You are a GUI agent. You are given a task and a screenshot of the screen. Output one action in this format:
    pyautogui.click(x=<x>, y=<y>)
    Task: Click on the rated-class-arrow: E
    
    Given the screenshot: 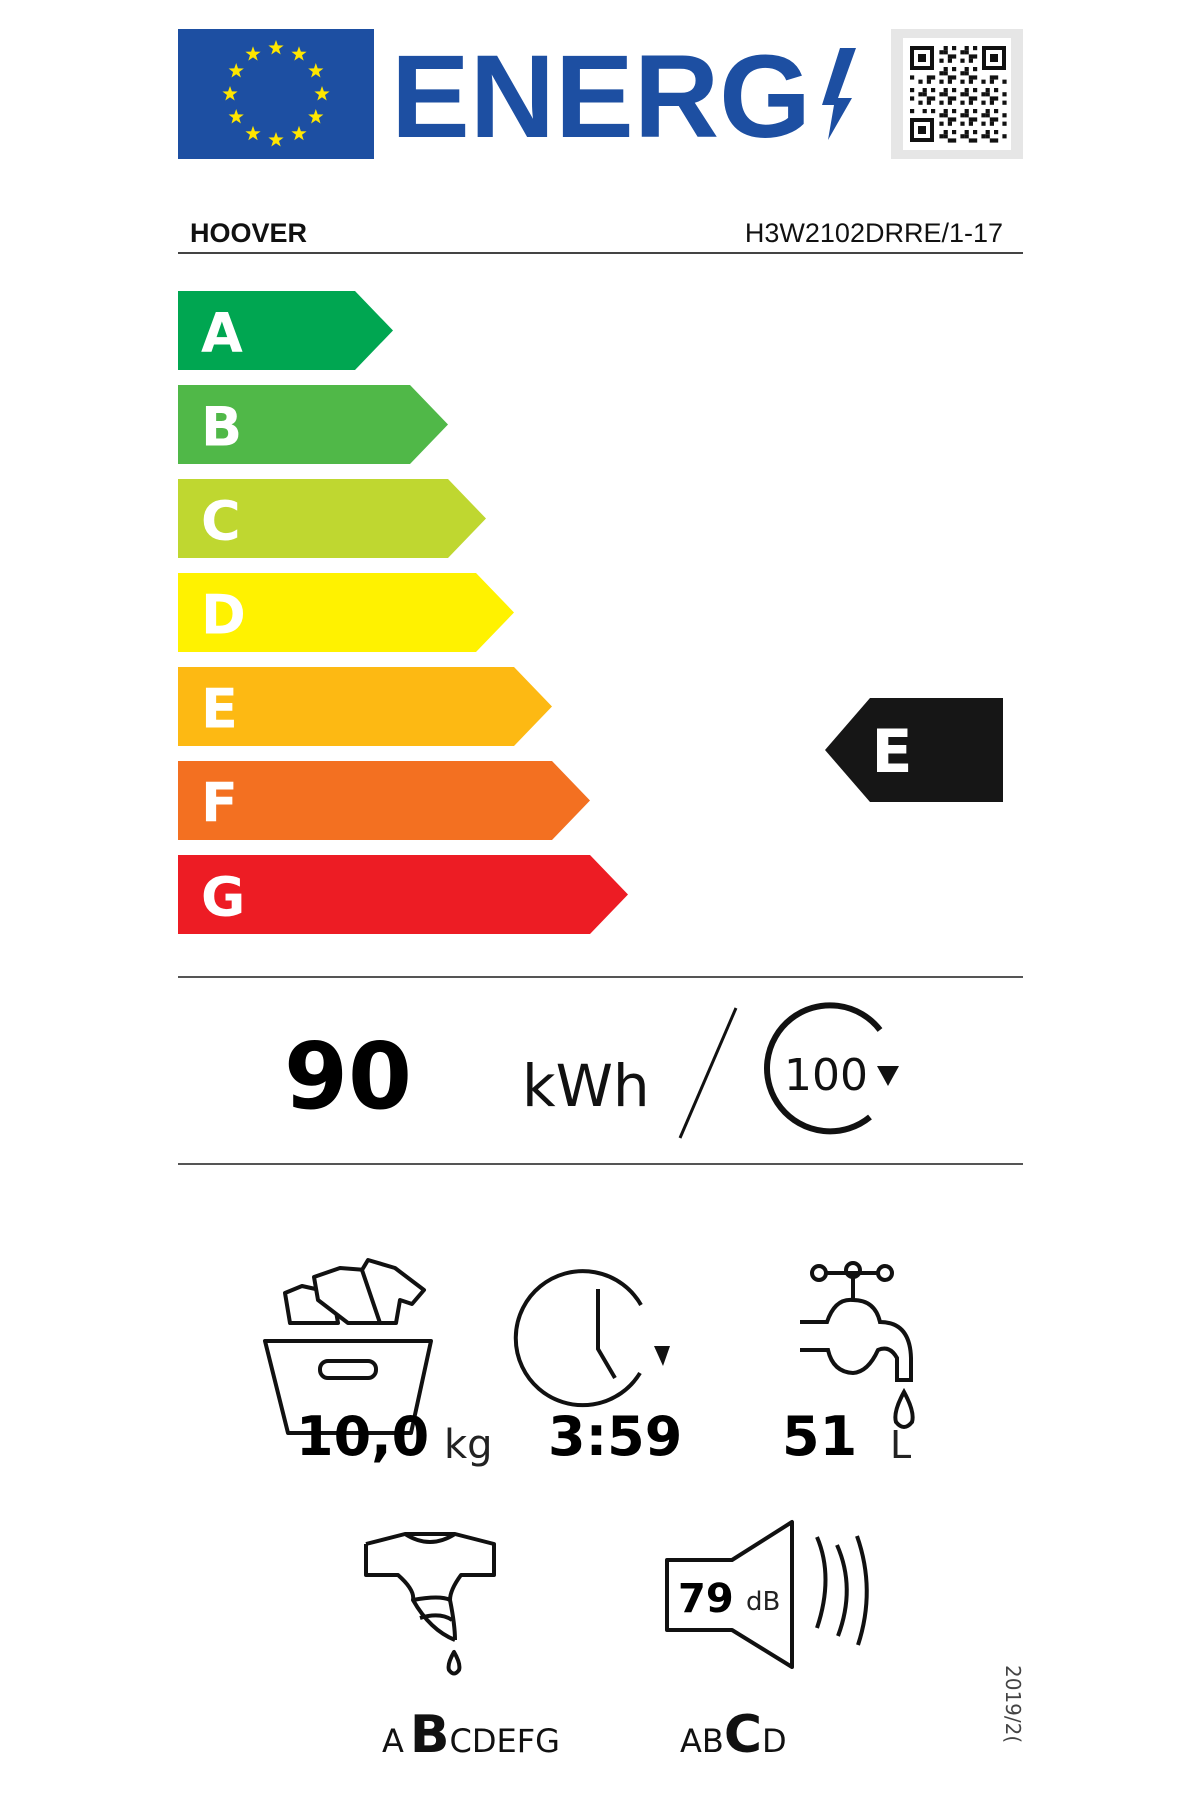 What is the action you would take?
    pyautogui.click(x=914, y=750)
    